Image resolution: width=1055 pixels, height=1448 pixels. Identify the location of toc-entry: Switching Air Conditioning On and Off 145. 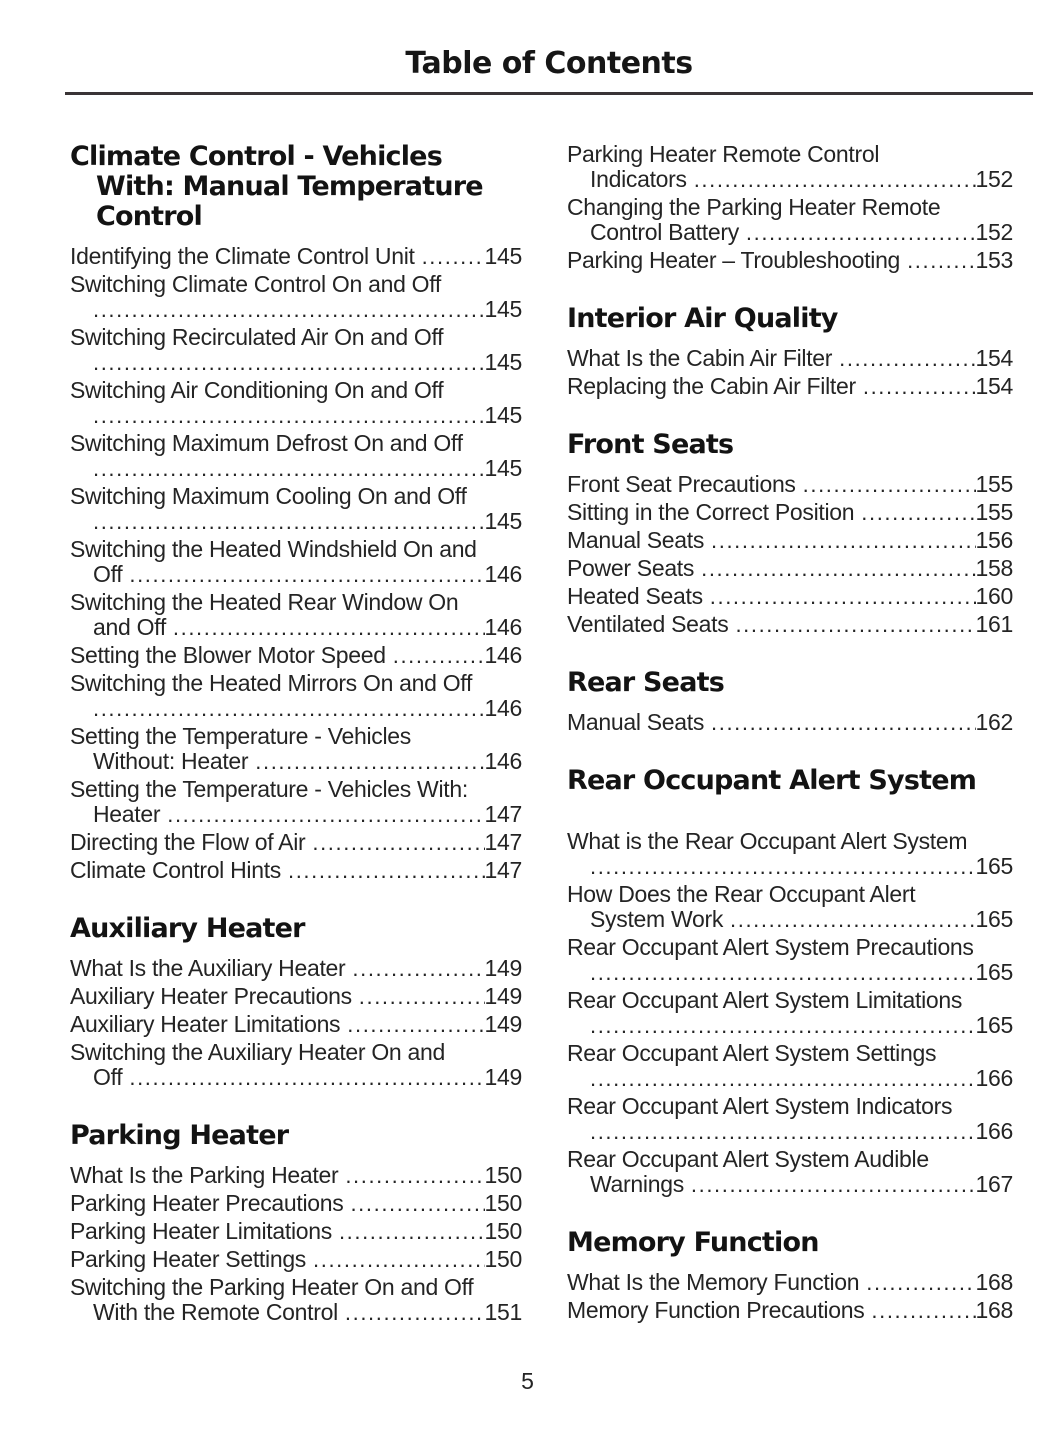
(296, 403).